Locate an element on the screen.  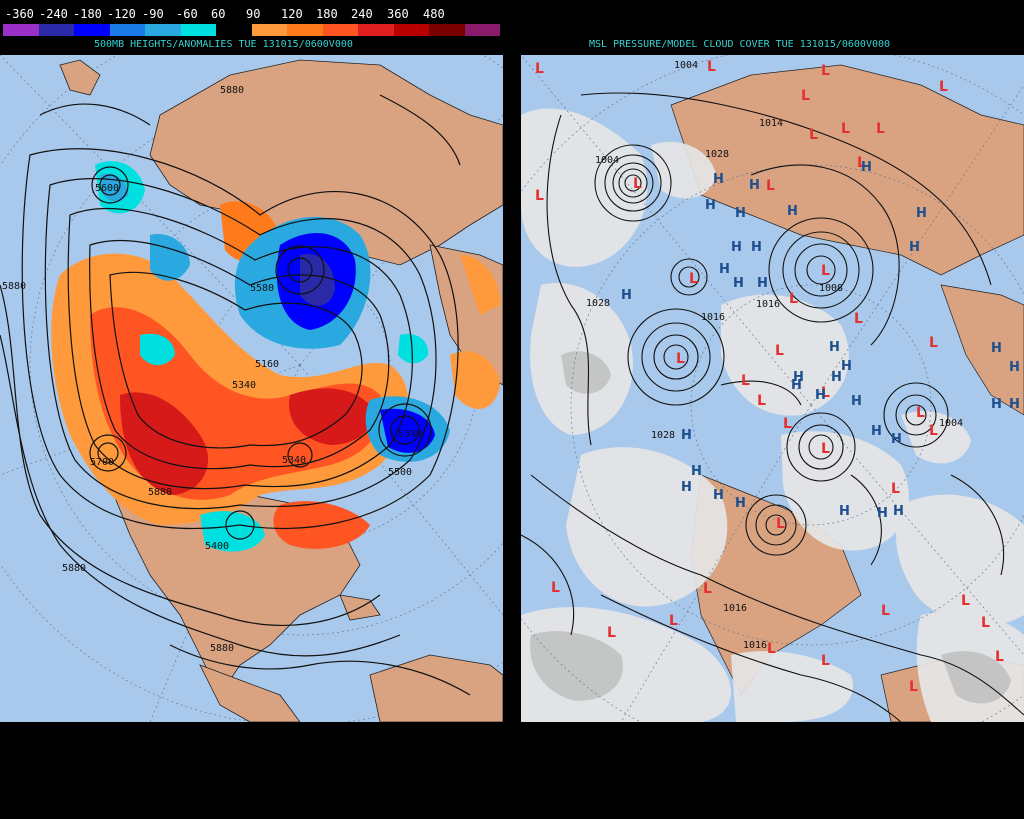
legend-label: -180 is located at coordinates (87, 14).